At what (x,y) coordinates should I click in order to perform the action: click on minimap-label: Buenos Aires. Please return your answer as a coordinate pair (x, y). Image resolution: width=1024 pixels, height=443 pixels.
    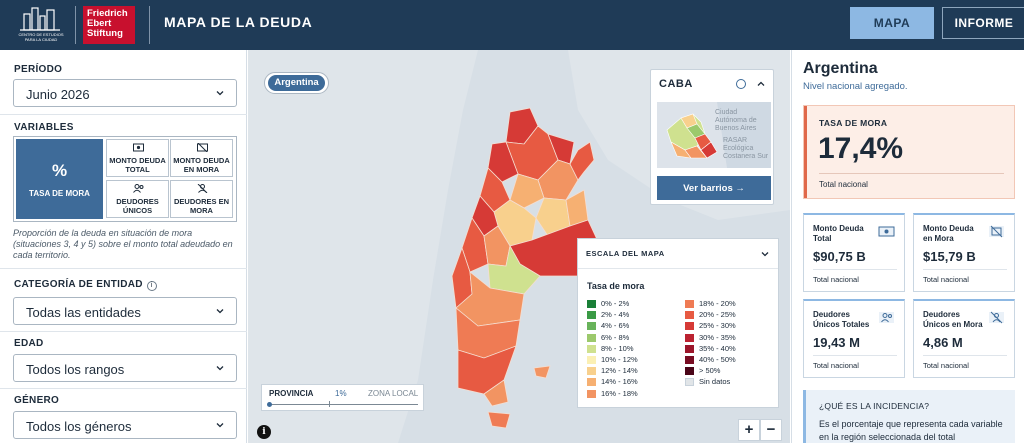
    Looking at the image, I should click on (736, 128).